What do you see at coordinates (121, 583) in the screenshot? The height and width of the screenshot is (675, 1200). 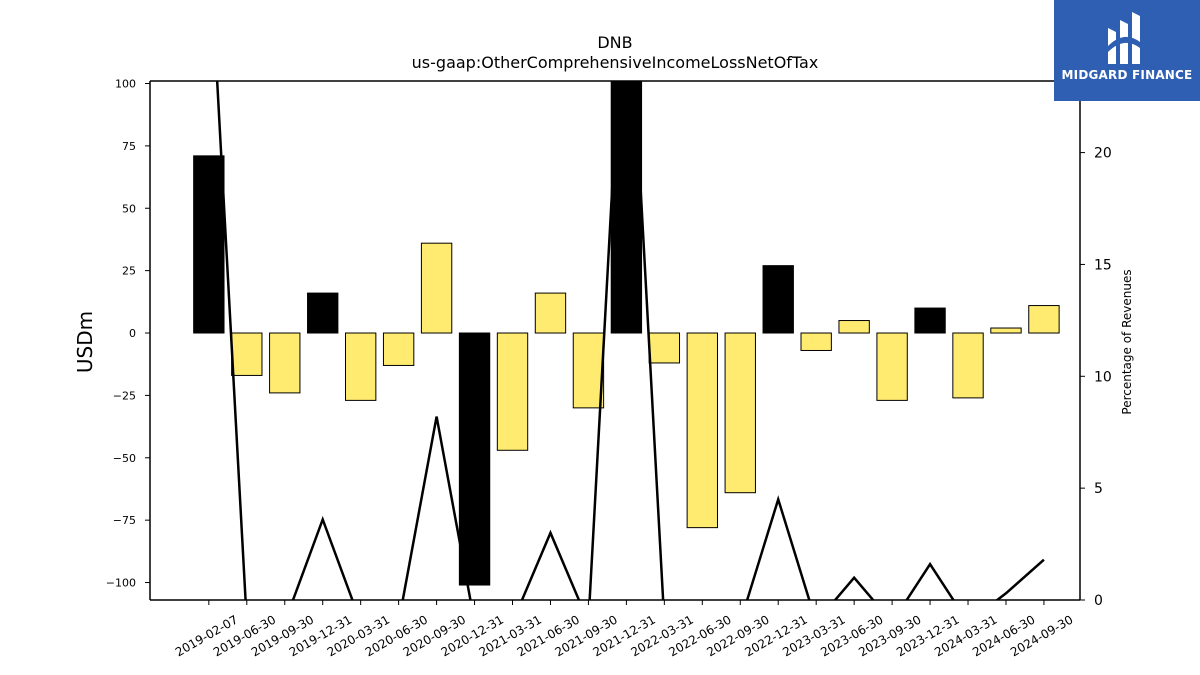 I see `y-tick-label: −100` at bounding box center [121, 583].